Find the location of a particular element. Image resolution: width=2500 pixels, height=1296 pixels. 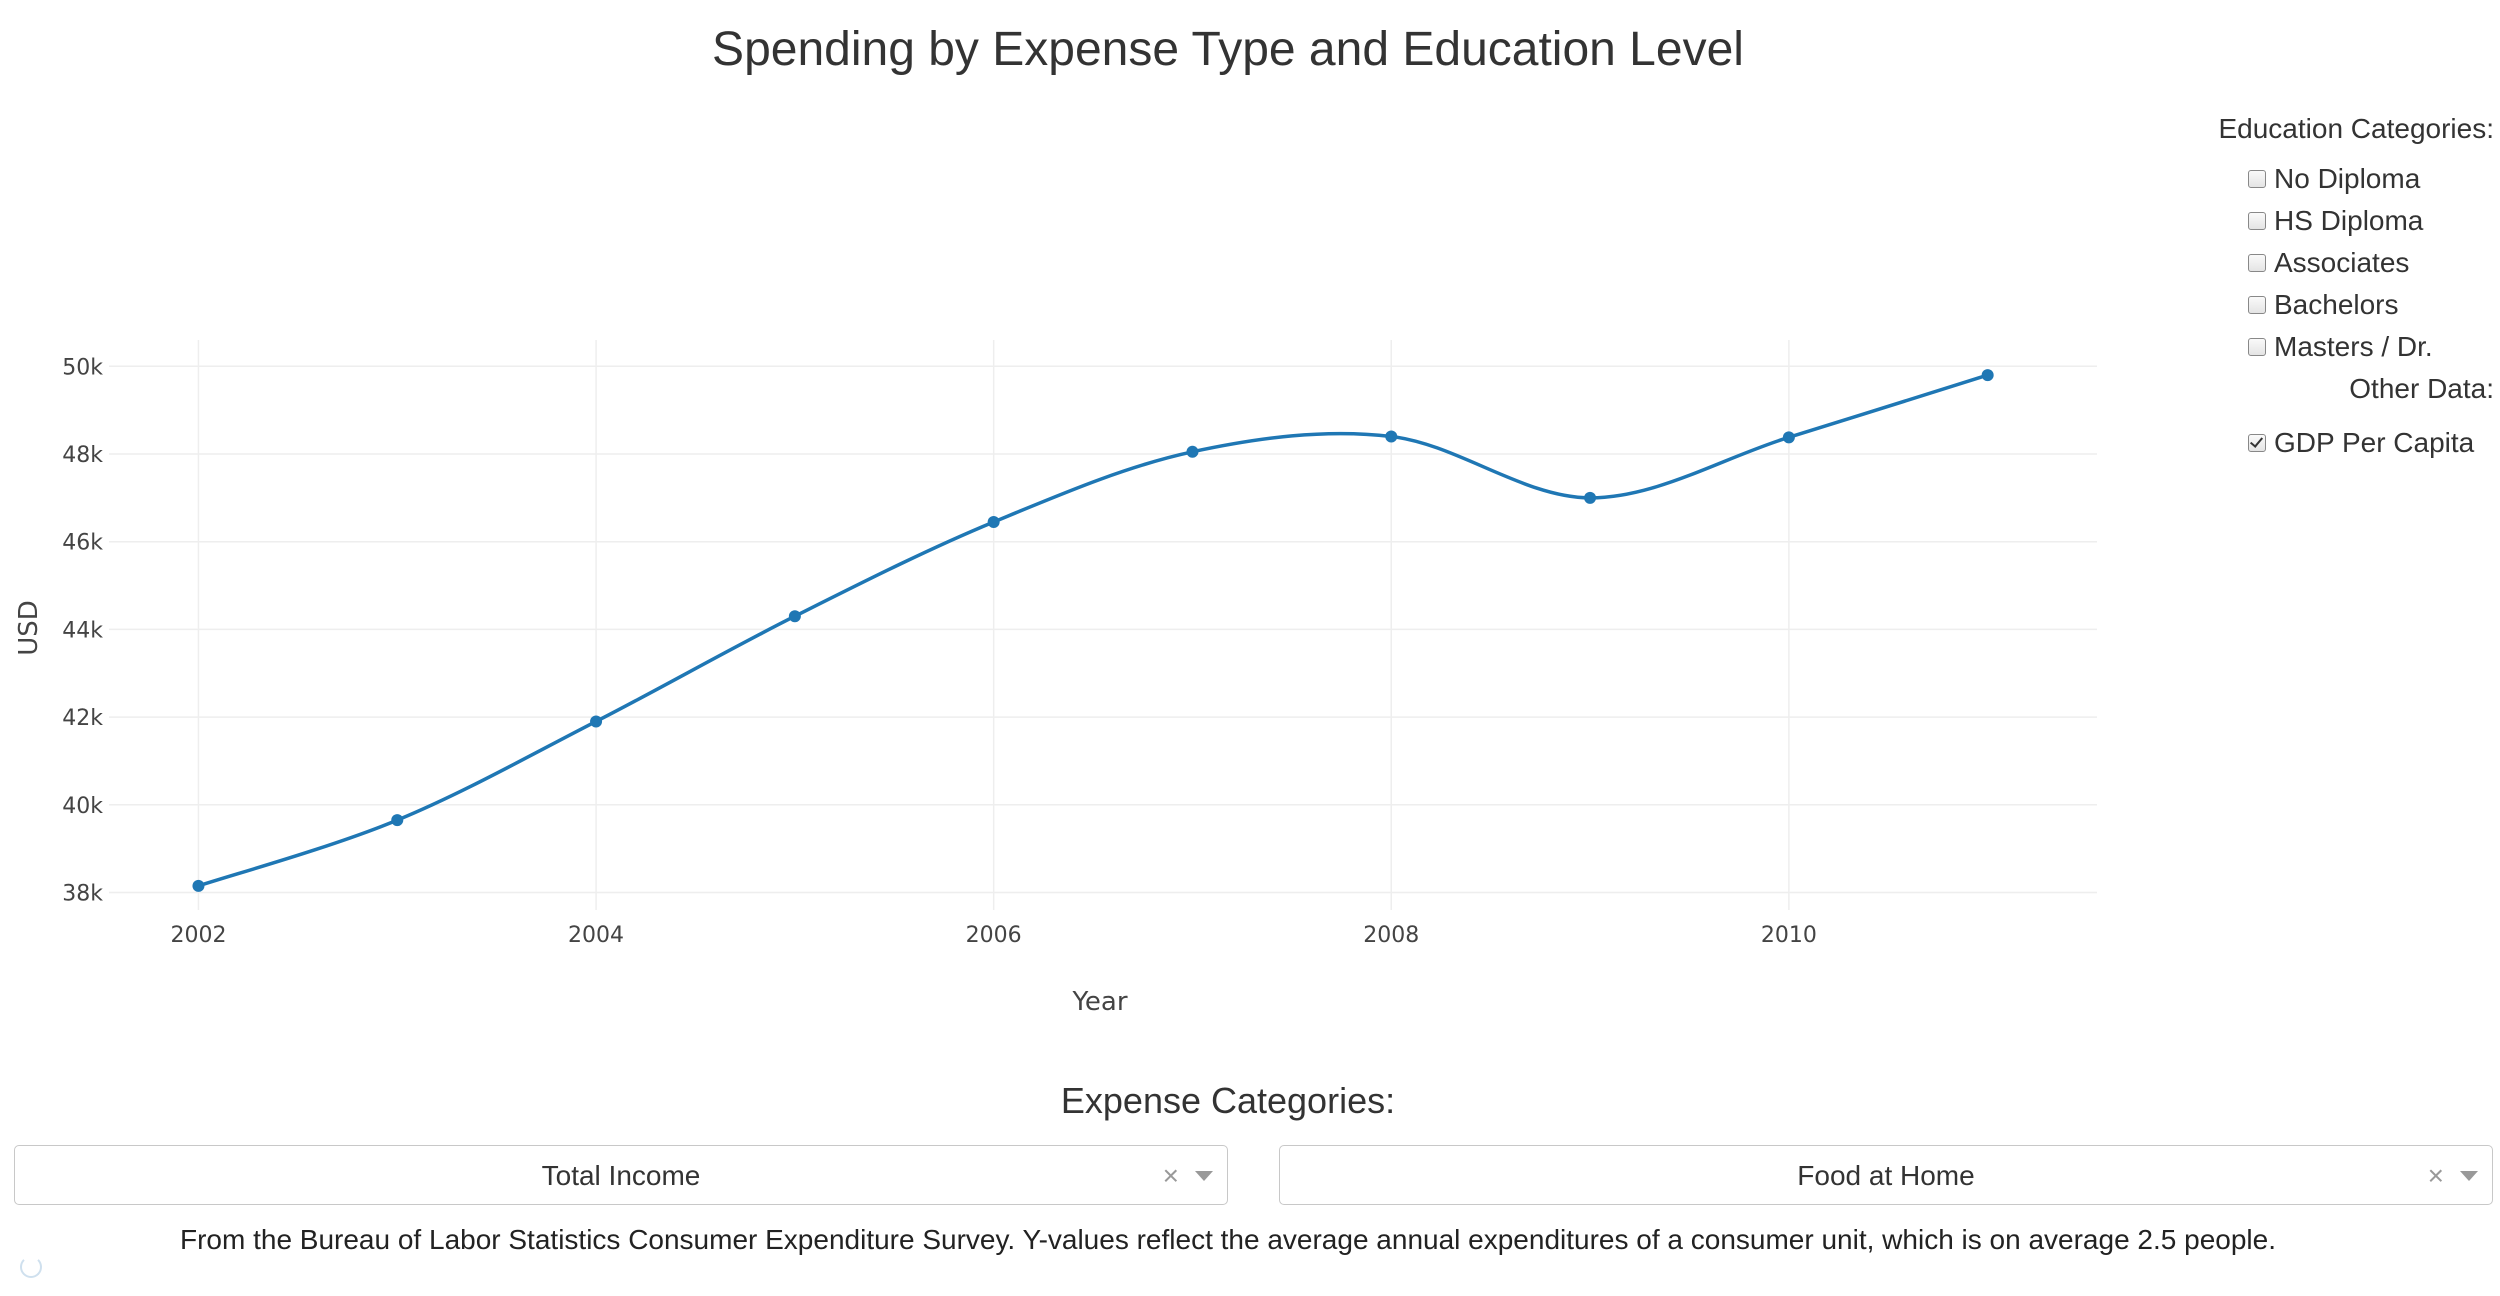

dropdown-value: Total Income is located at coordinates (621, 1175).